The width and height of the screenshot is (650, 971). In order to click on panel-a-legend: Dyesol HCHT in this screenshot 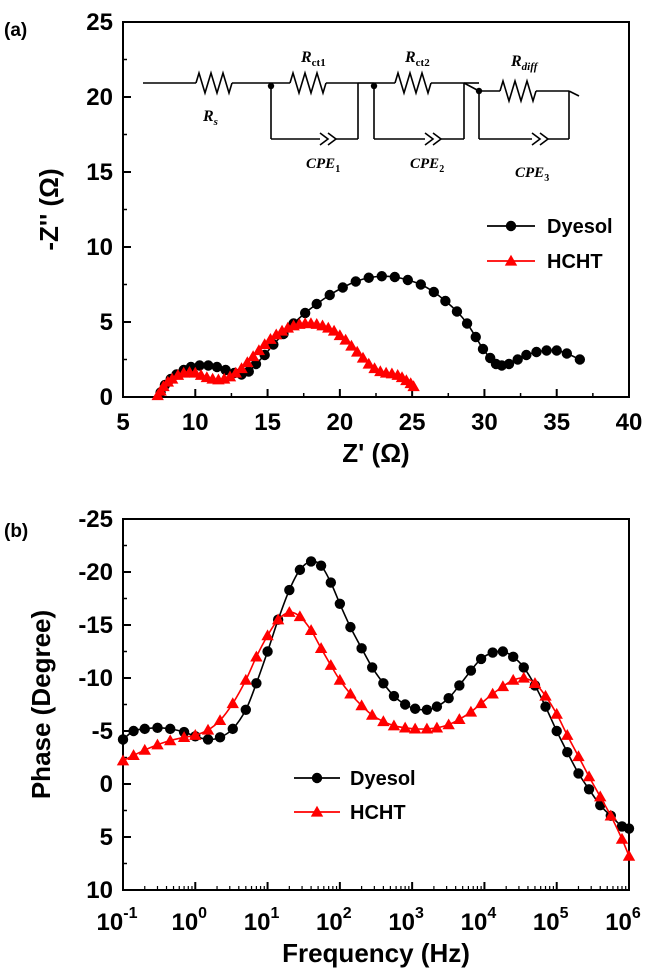, I will do `click(550, 244)`.